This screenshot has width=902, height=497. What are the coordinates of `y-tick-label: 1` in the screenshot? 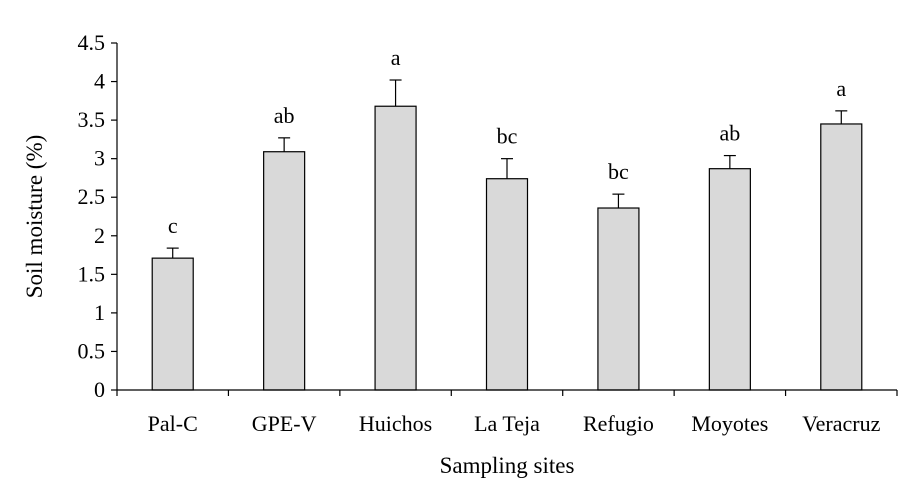 It's located at (99, 312).